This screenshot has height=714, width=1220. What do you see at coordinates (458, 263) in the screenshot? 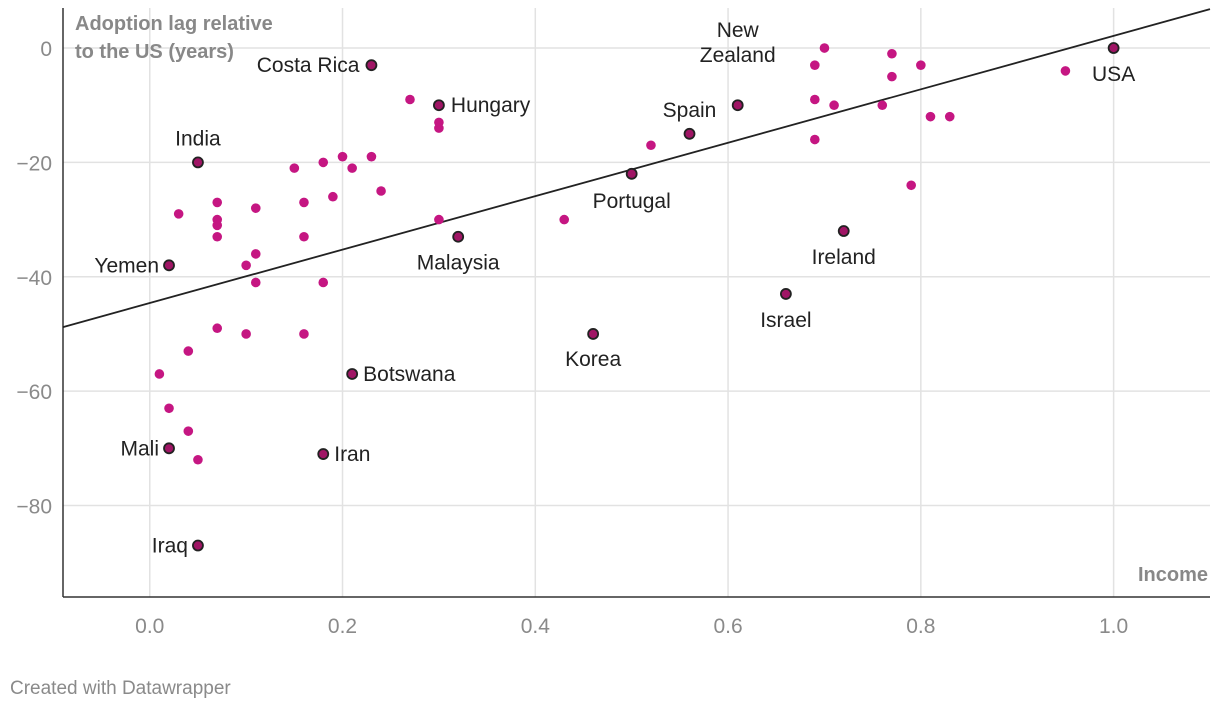
I see `point-label-malaysia: Malaysia` at bounding box center [458, 263].